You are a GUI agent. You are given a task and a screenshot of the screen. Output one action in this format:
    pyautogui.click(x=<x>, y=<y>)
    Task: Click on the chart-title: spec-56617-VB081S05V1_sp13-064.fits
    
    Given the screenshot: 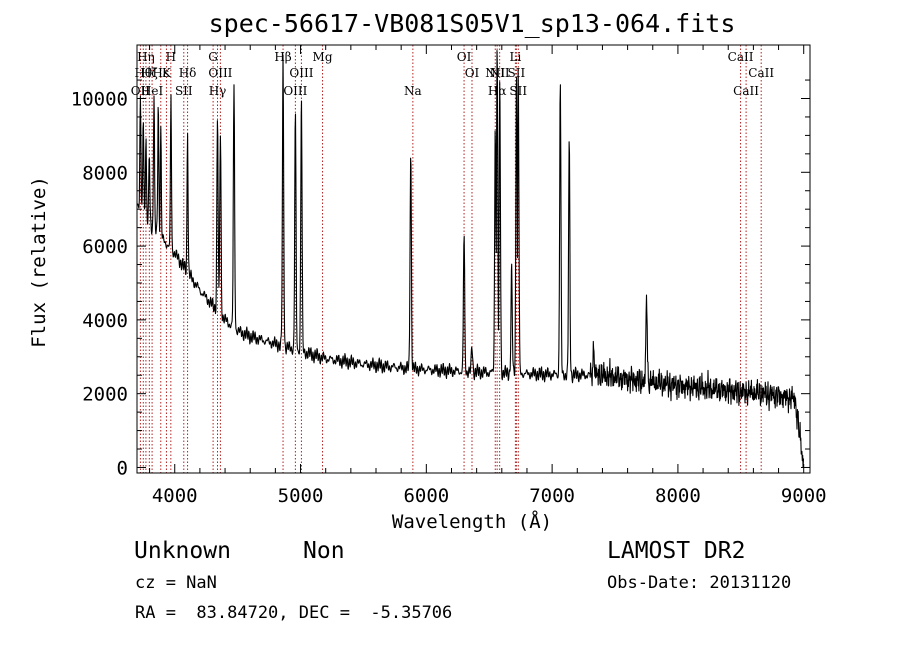 What is the action you would take?
    pyautogui.click(x=472, y=23)
    